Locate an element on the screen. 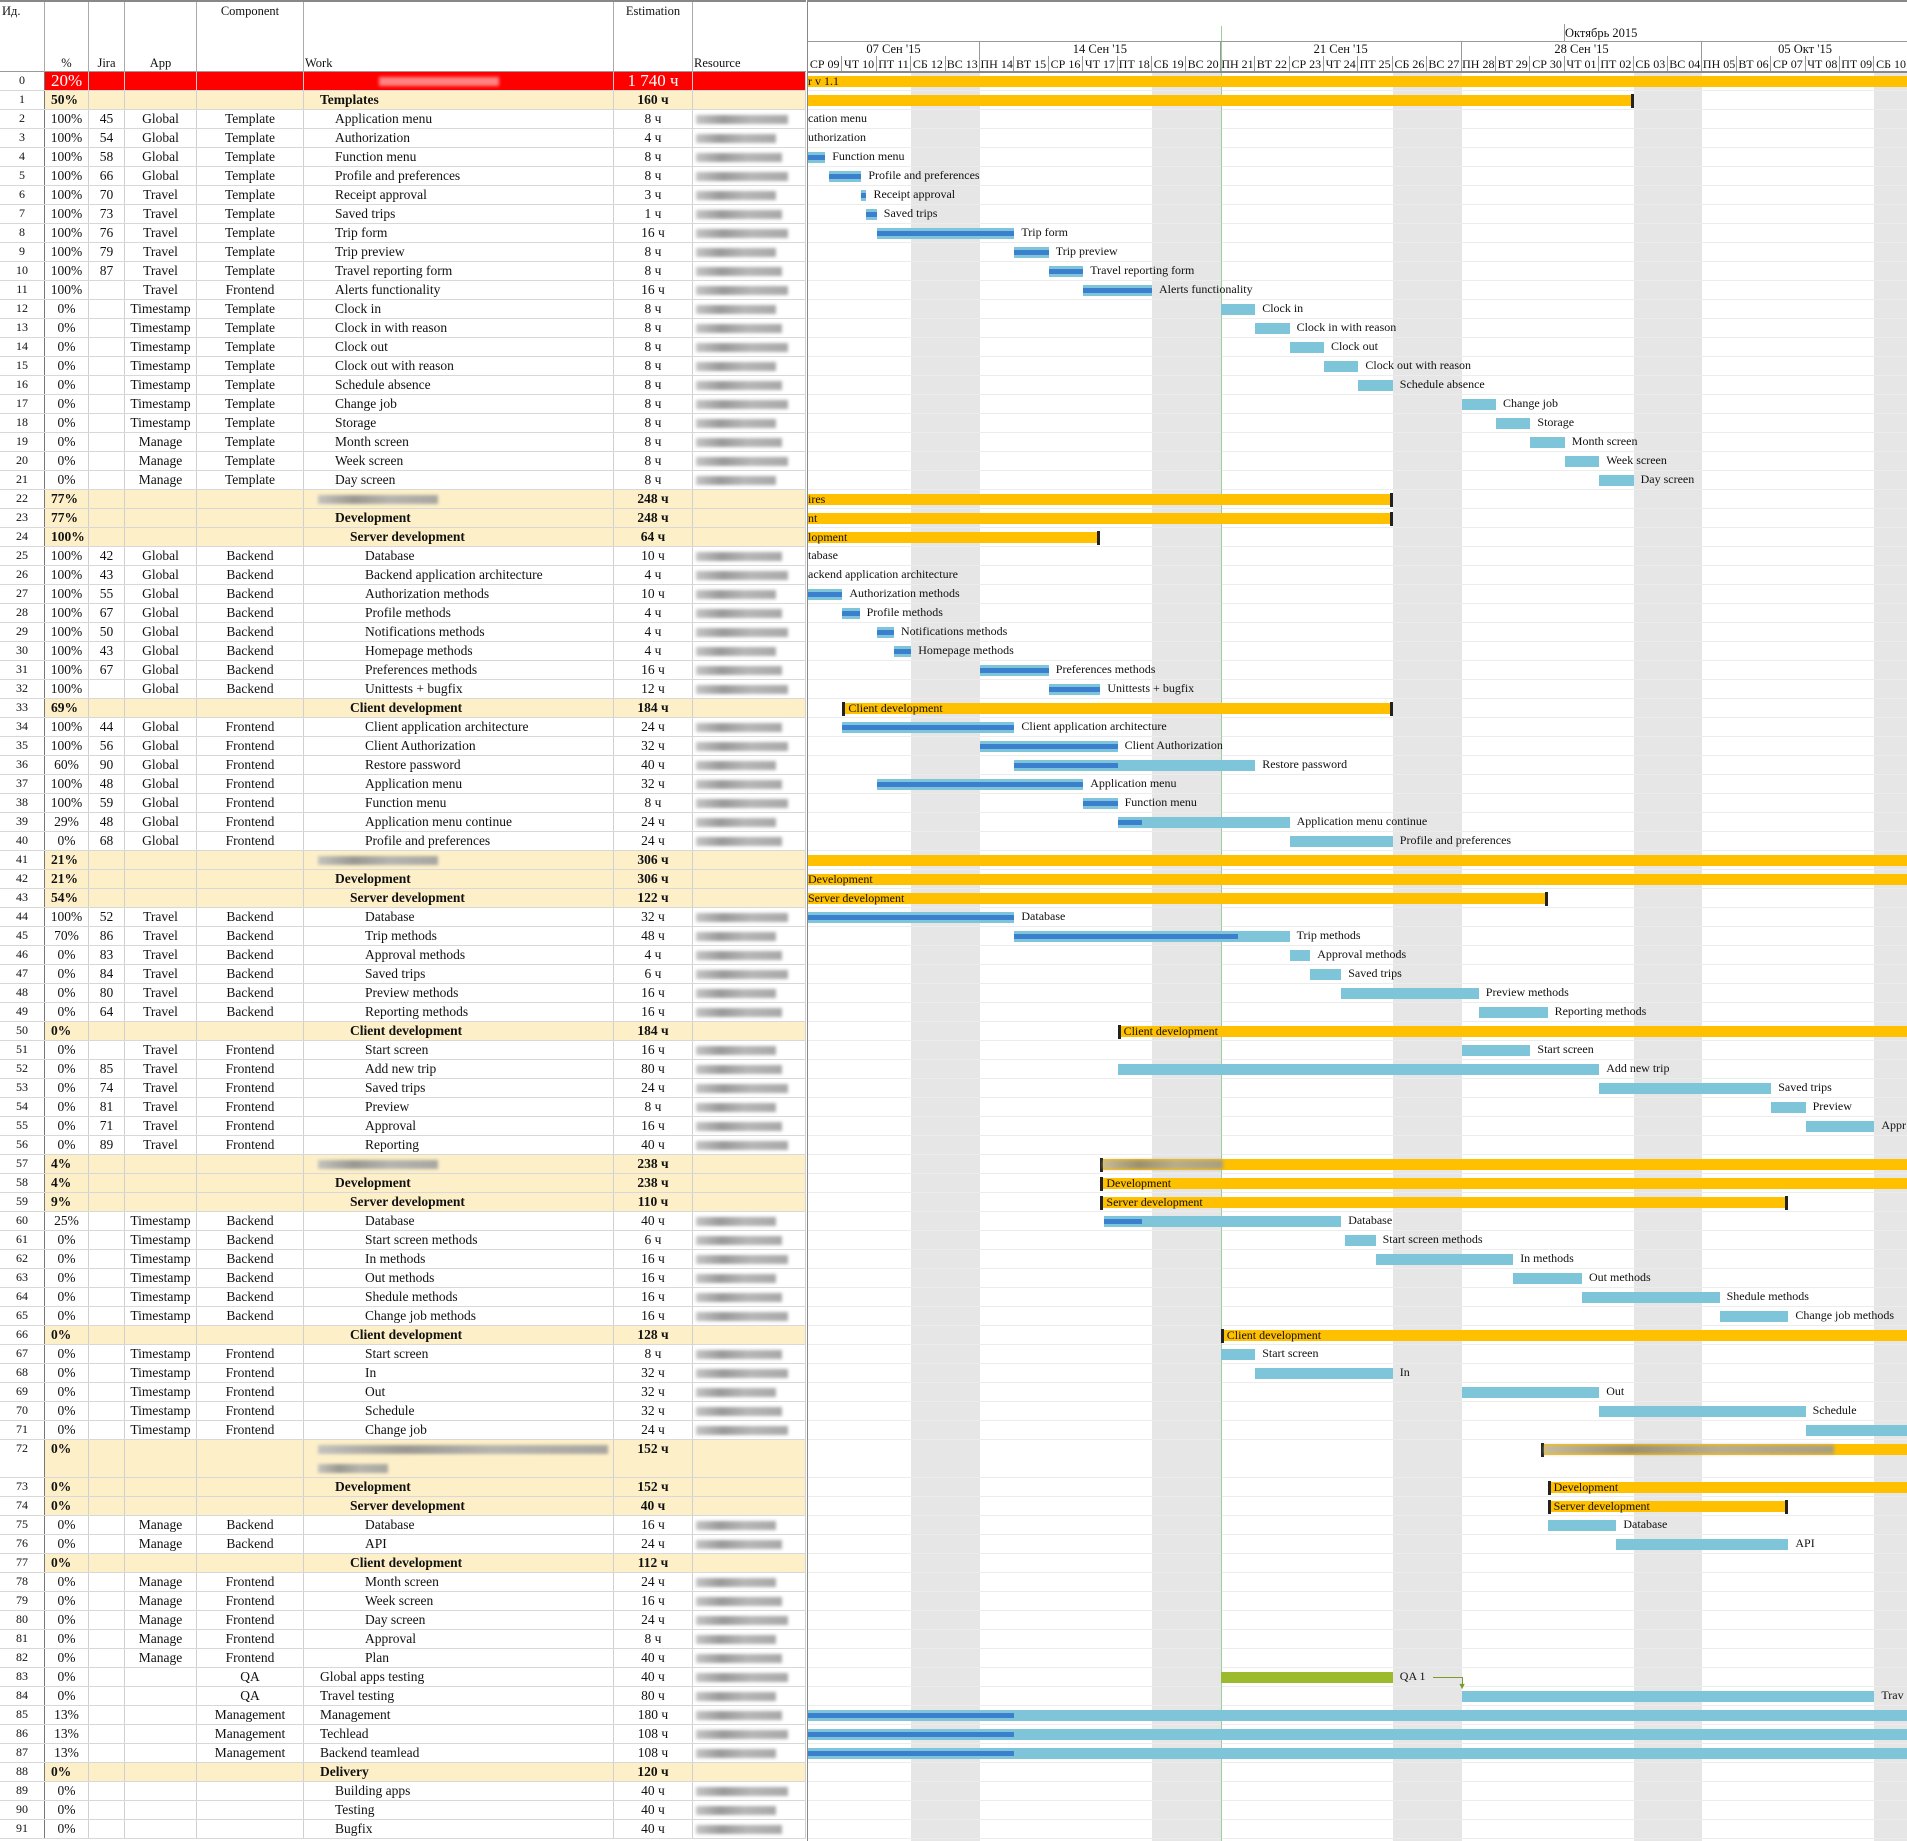 The image size is (1907, 1841). cell-work: Plan is located at coordinates (459, 1658).